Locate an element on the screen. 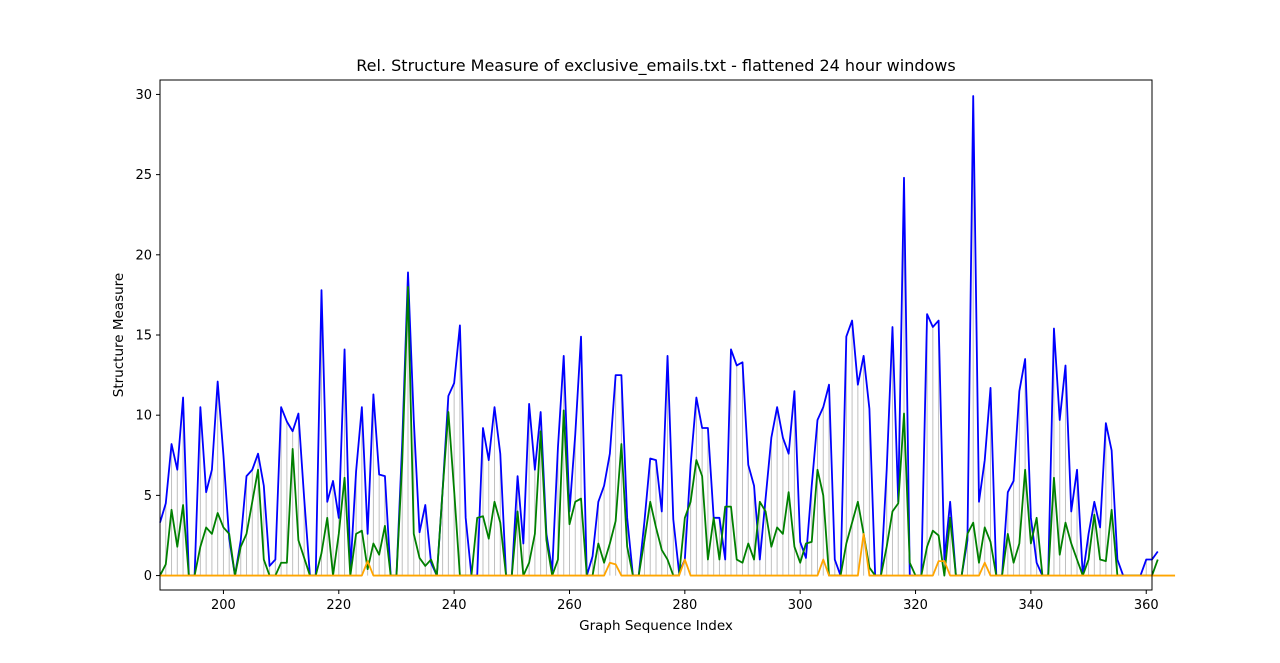  x-tick-label: 200 is located at coordinates (223, 605).